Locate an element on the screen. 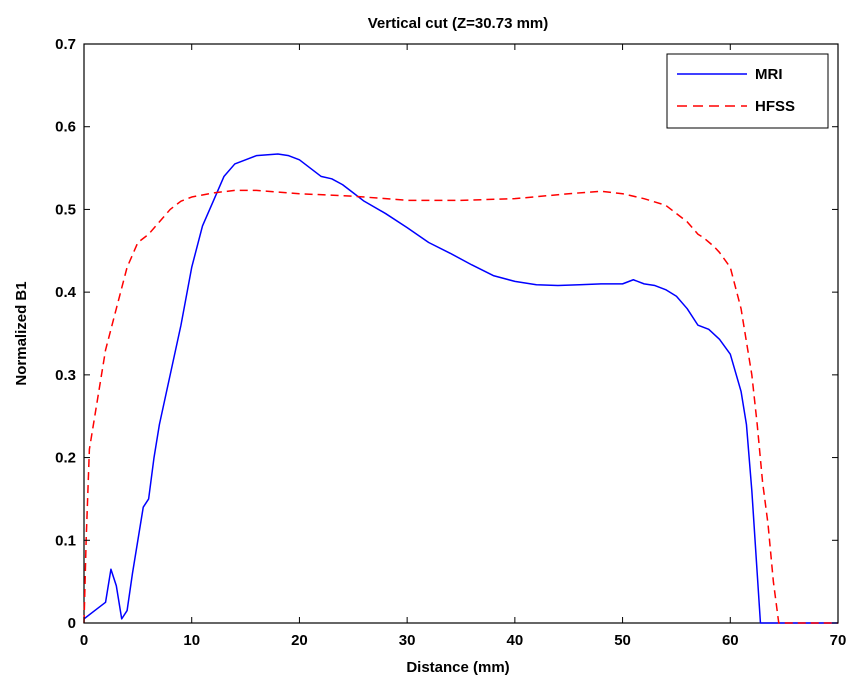  y-tick-label: 0.2 is located at coordinates (65, 458).